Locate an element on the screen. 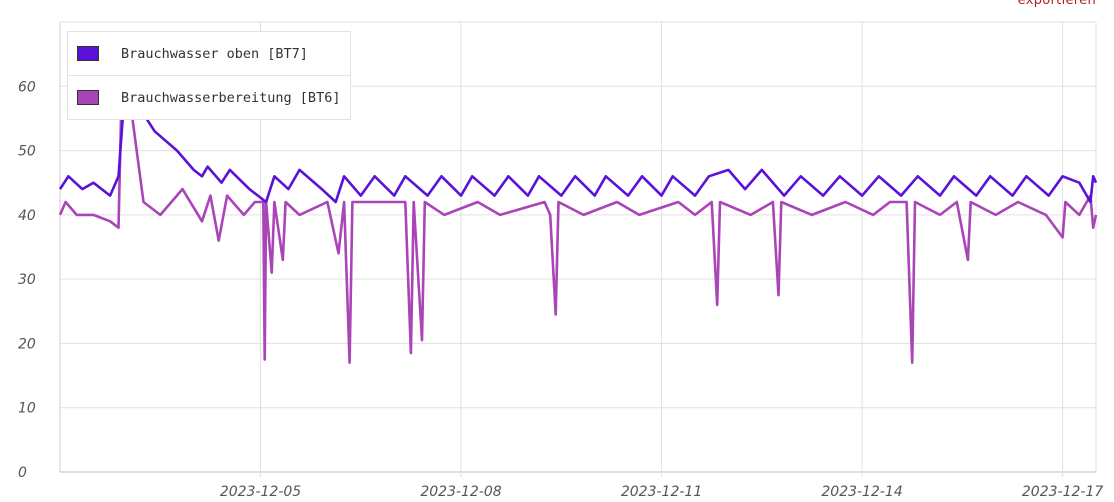  y-tick-label: 50 is located at coordinates (27, 152).